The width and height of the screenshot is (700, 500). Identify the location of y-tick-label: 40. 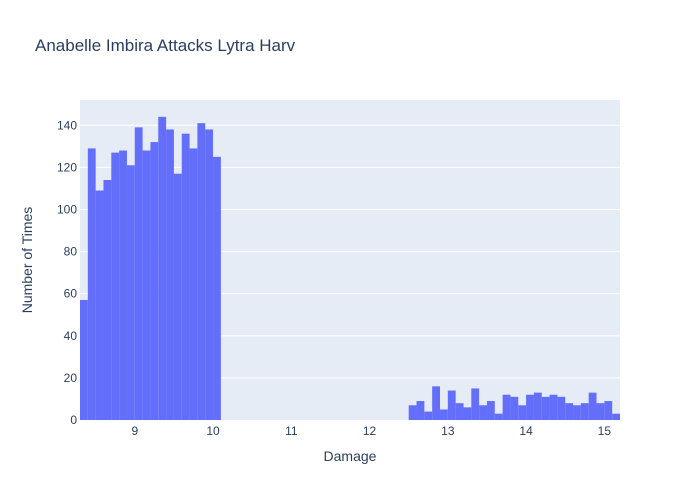
(71, 336).